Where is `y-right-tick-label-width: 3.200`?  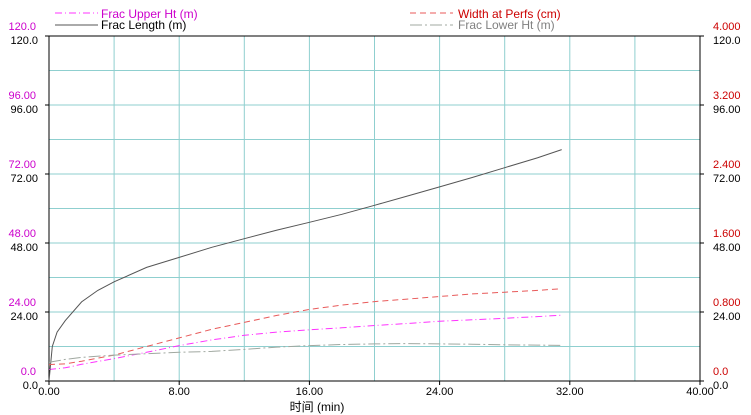 y-right-tick-label-width: 3.200 is located at coordinates (727, 96).